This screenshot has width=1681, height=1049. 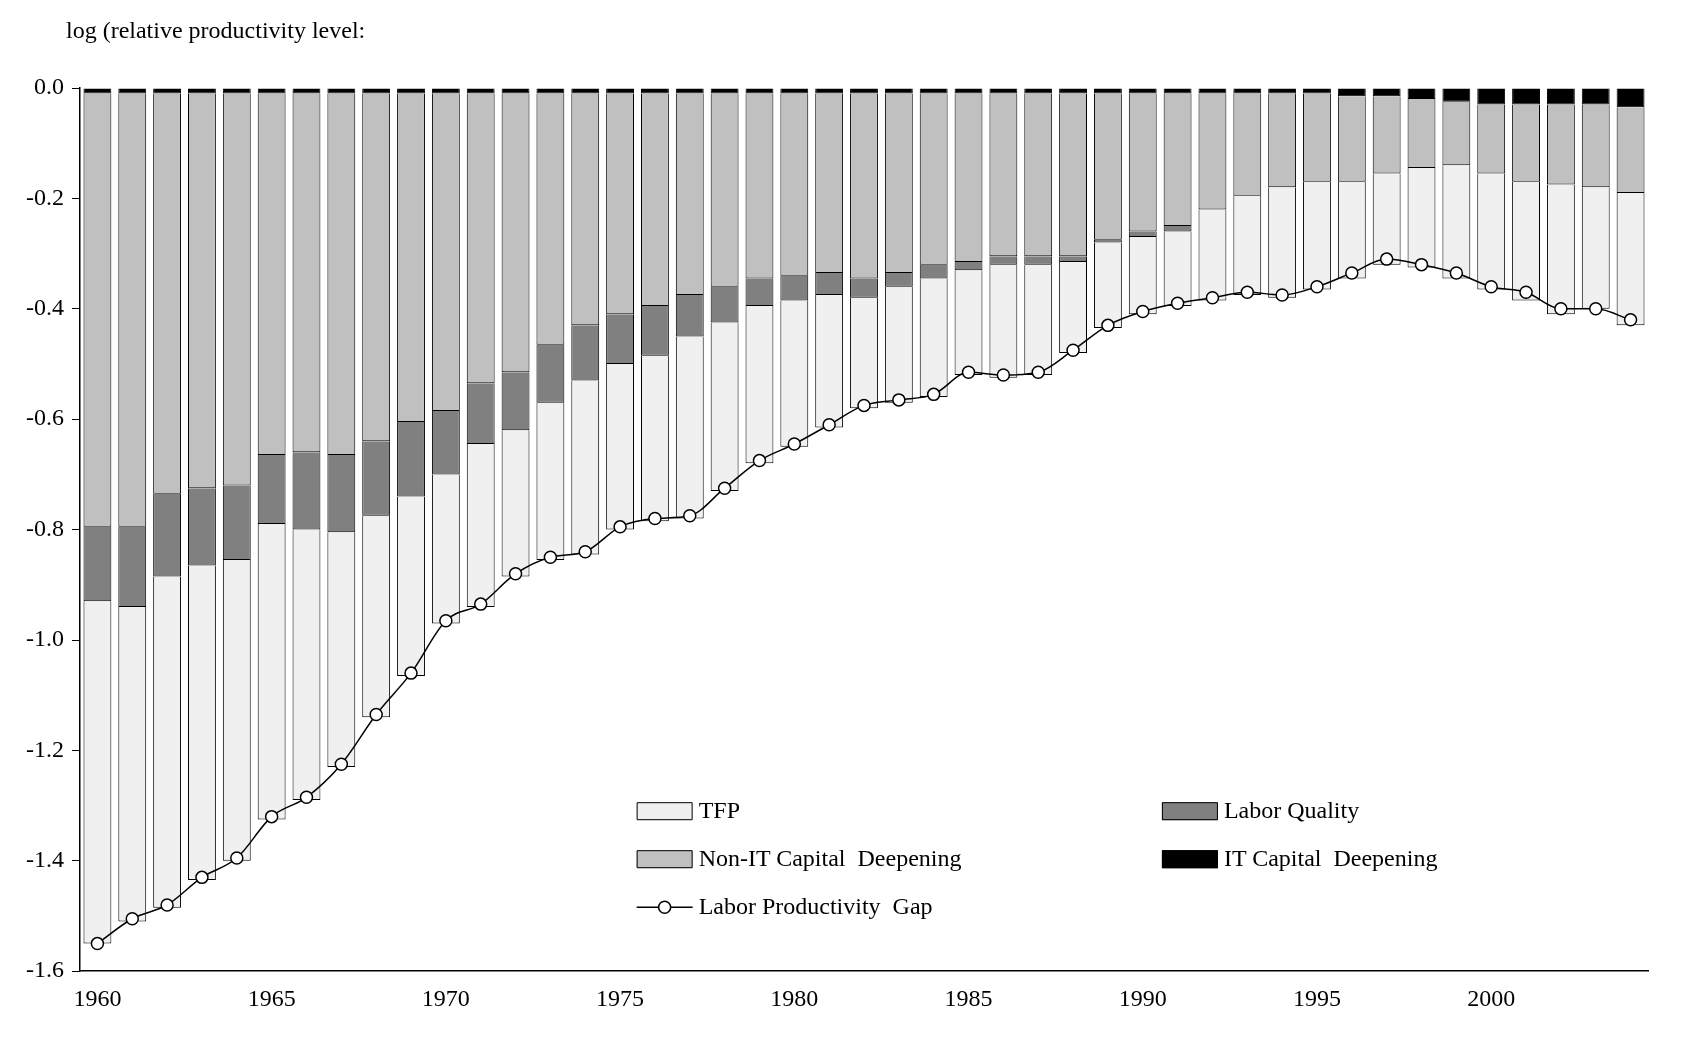 I want to click on y-tick-label: -1.2, so click(x=44, y=748).